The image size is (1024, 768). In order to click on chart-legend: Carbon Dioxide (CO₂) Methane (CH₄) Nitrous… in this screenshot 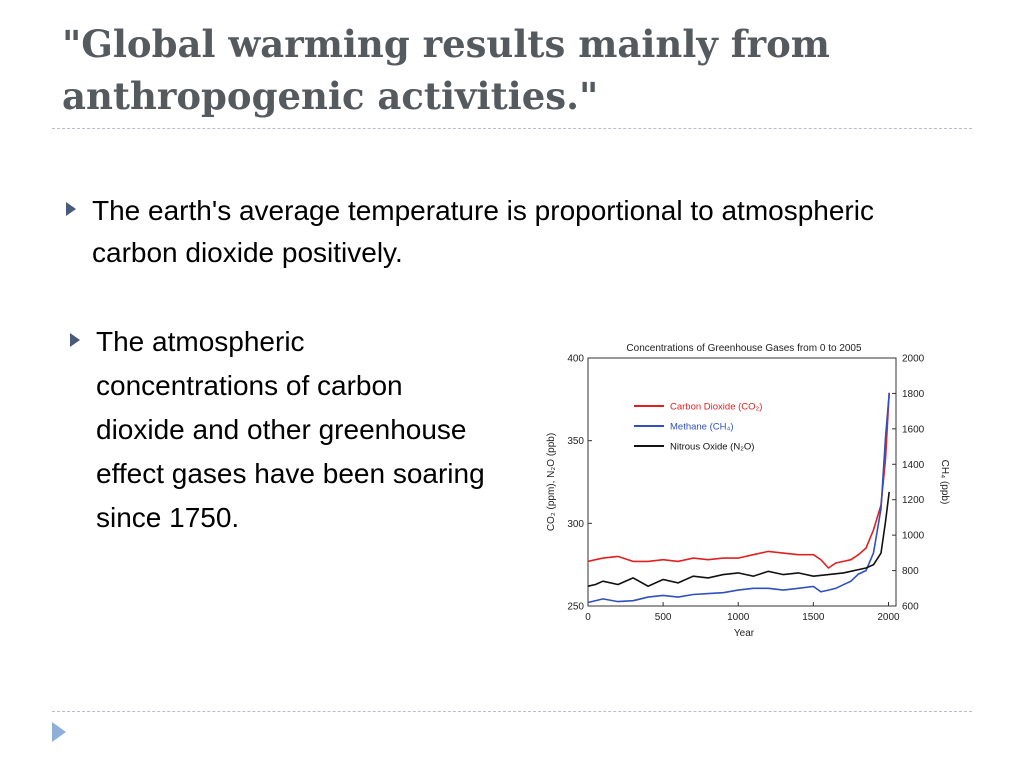, I will do `click(698, 427)`.